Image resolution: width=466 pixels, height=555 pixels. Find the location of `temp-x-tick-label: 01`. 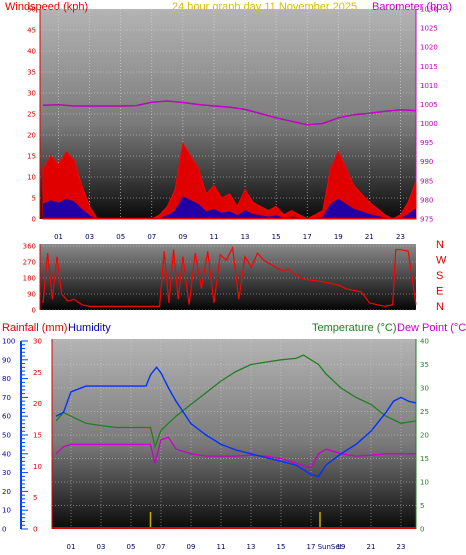

temp-x-tick-label: 01 is located at coordinates (71, 547).